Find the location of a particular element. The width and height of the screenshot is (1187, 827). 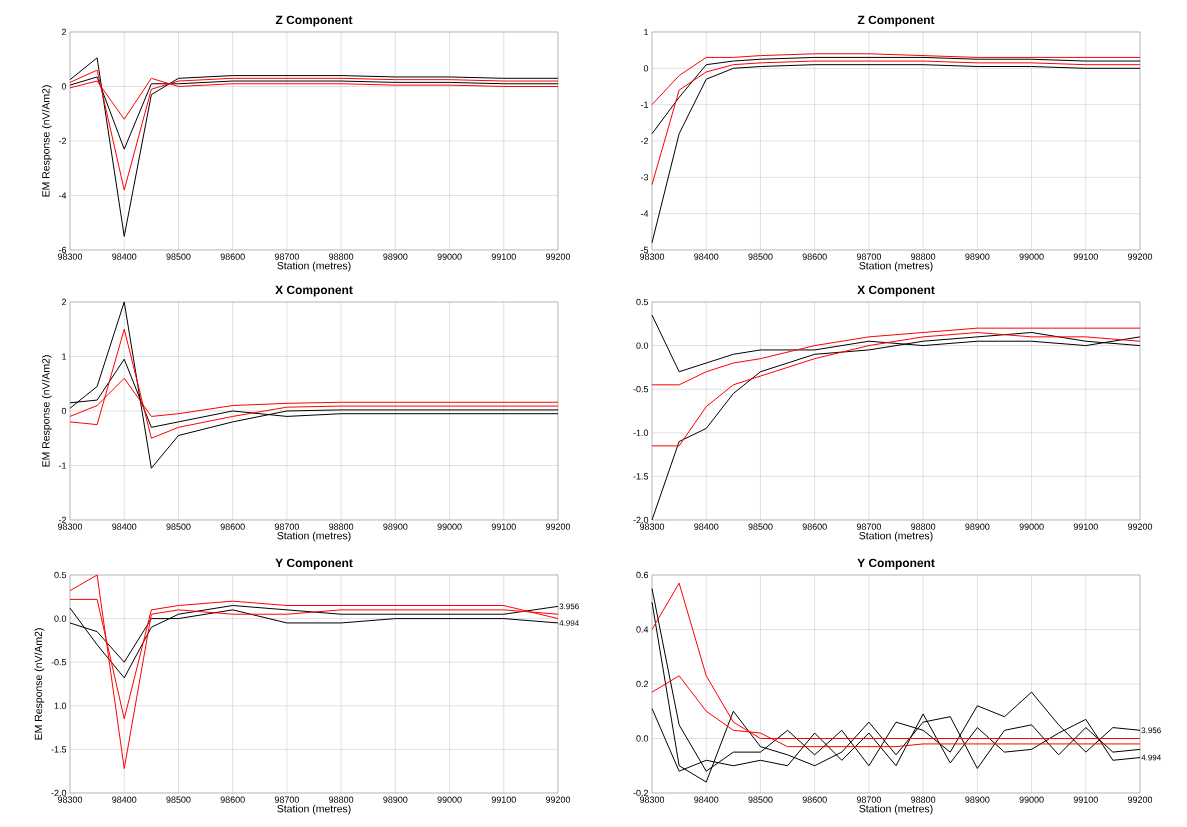

y-tick-label: -6 is located at coordinates (62, 250).